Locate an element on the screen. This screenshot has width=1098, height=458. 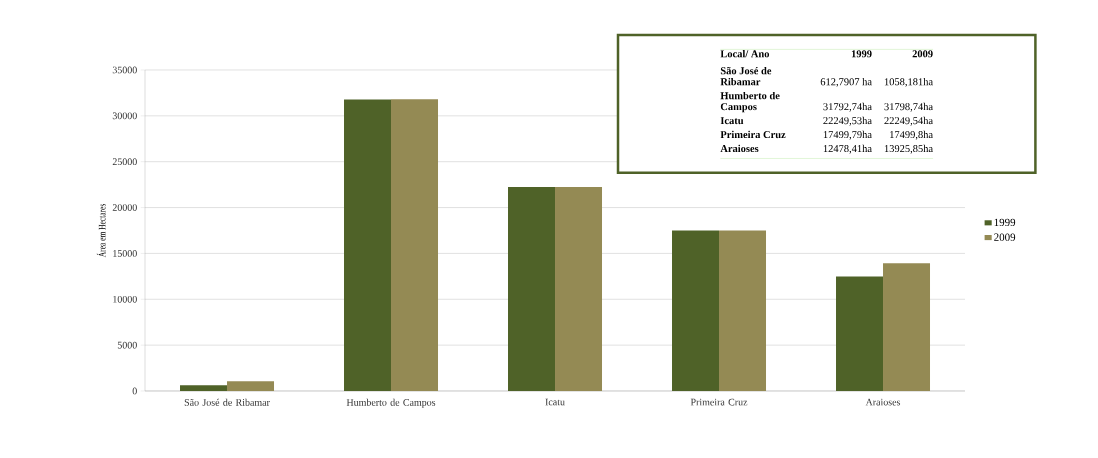
y-tick-label: 30000 is located at coordinates (124, 116).